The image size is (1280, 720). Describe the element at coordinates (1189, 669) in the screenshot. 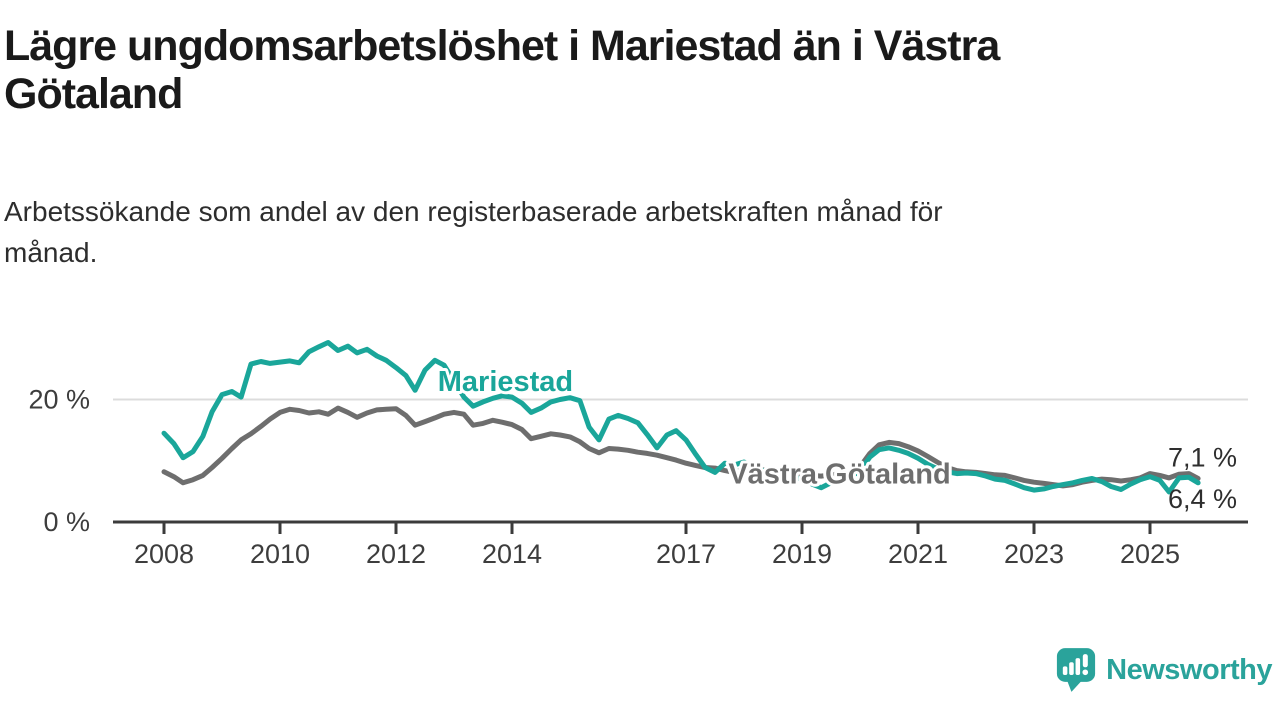

I see `newsworthy-wordmark: Newsworthy` at that location.